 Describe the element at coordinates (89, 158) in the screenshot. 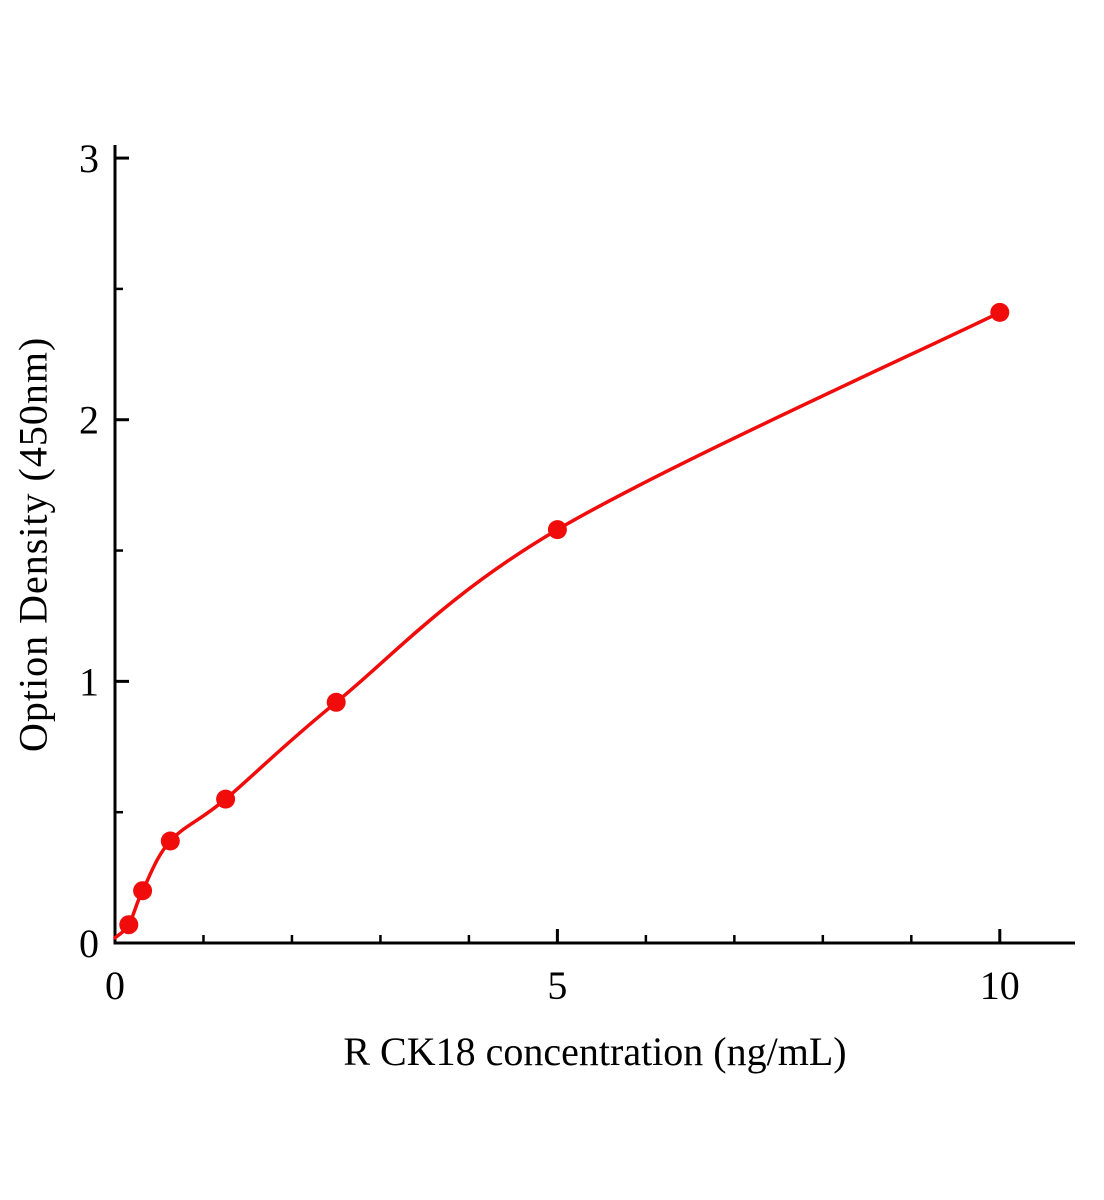

I see `y-tick-label: 3` at that location.